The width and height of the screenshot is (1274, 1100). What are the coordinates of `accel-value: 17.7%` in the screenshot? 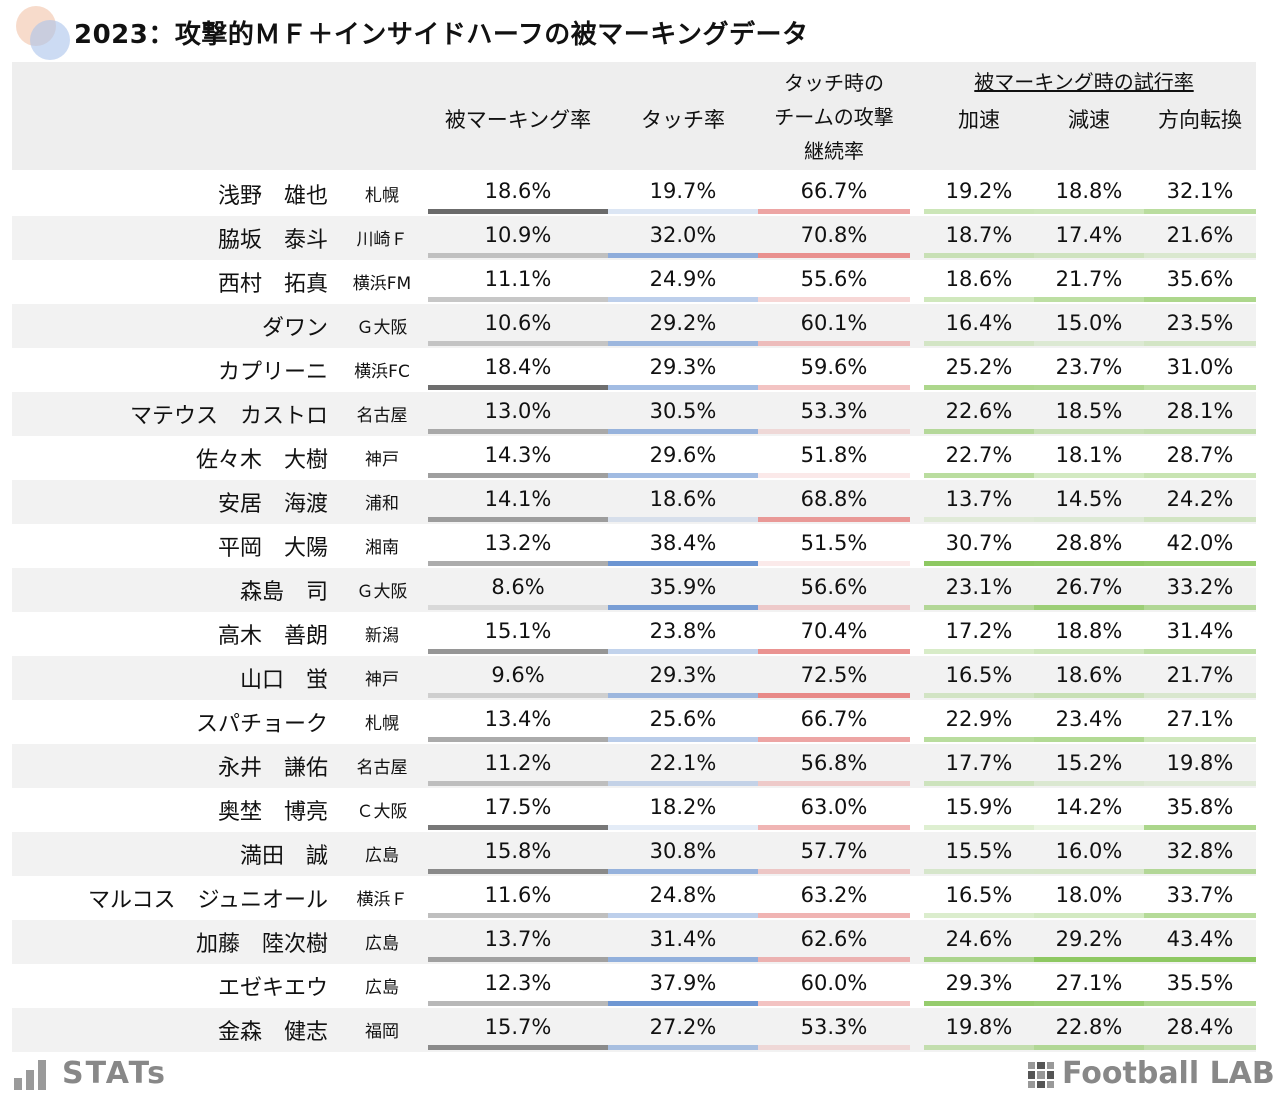 It's located at (979, 763).